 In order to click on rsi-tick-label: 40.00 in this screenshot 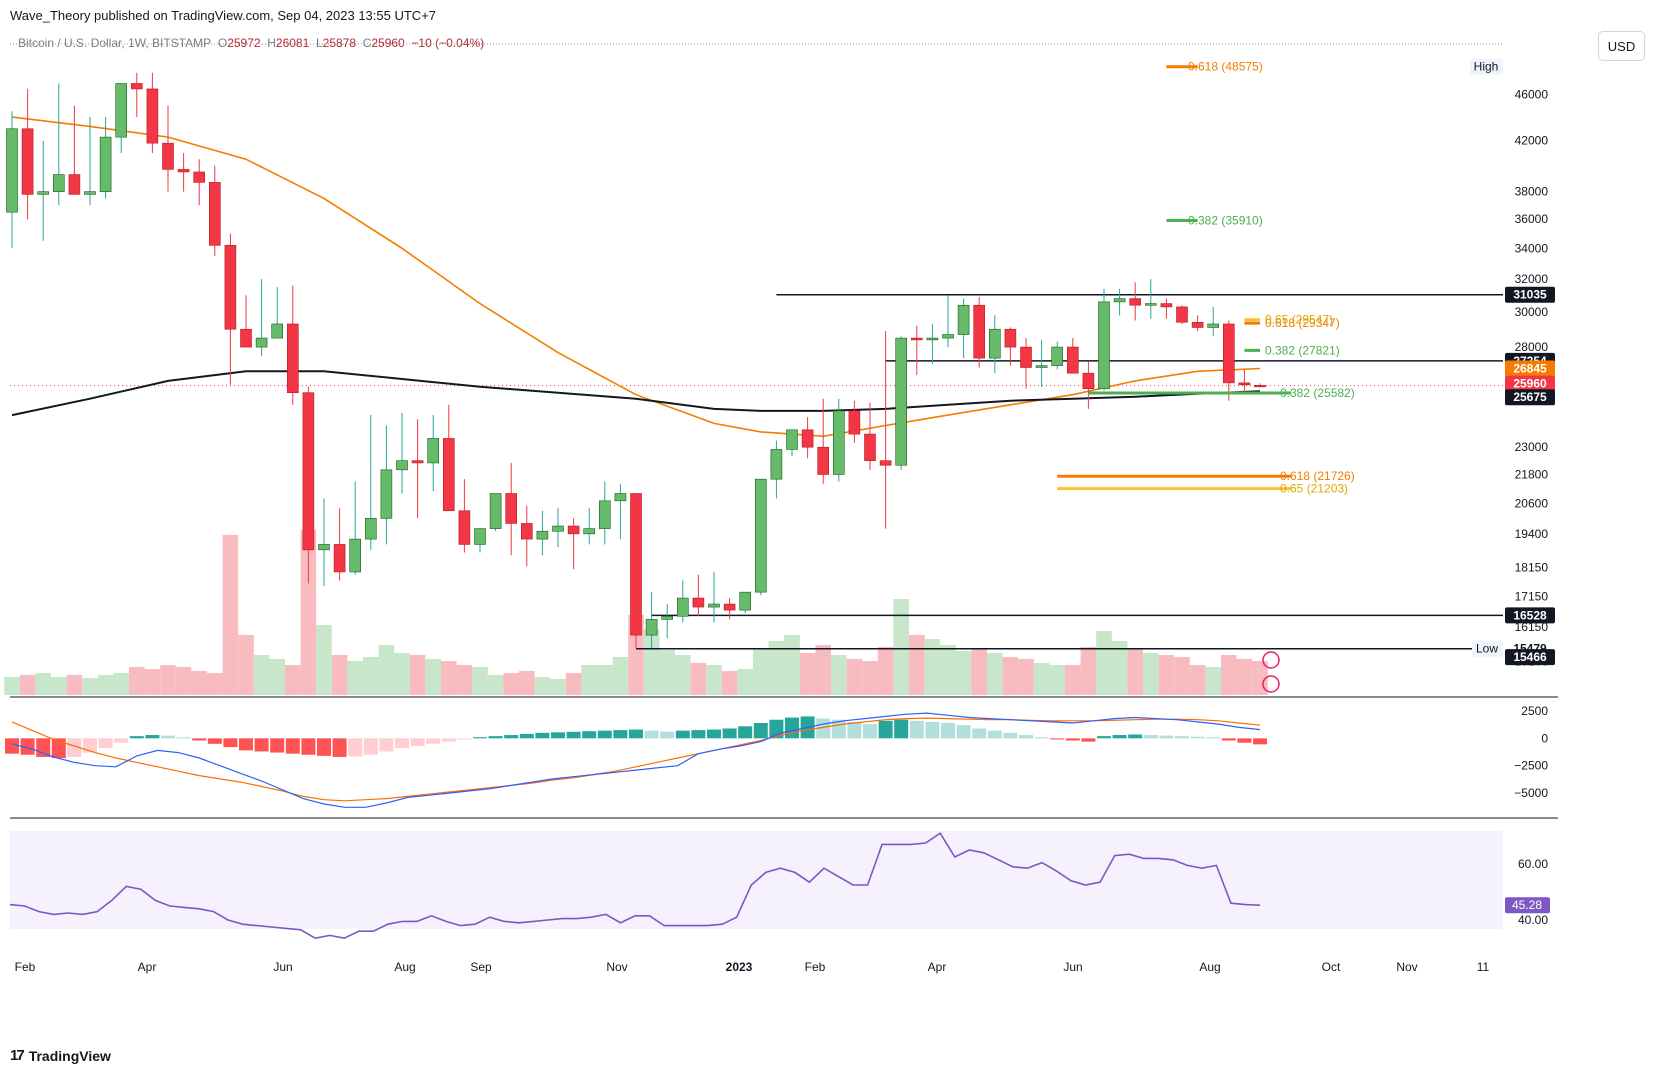, I will do `click(1533, 920)`.